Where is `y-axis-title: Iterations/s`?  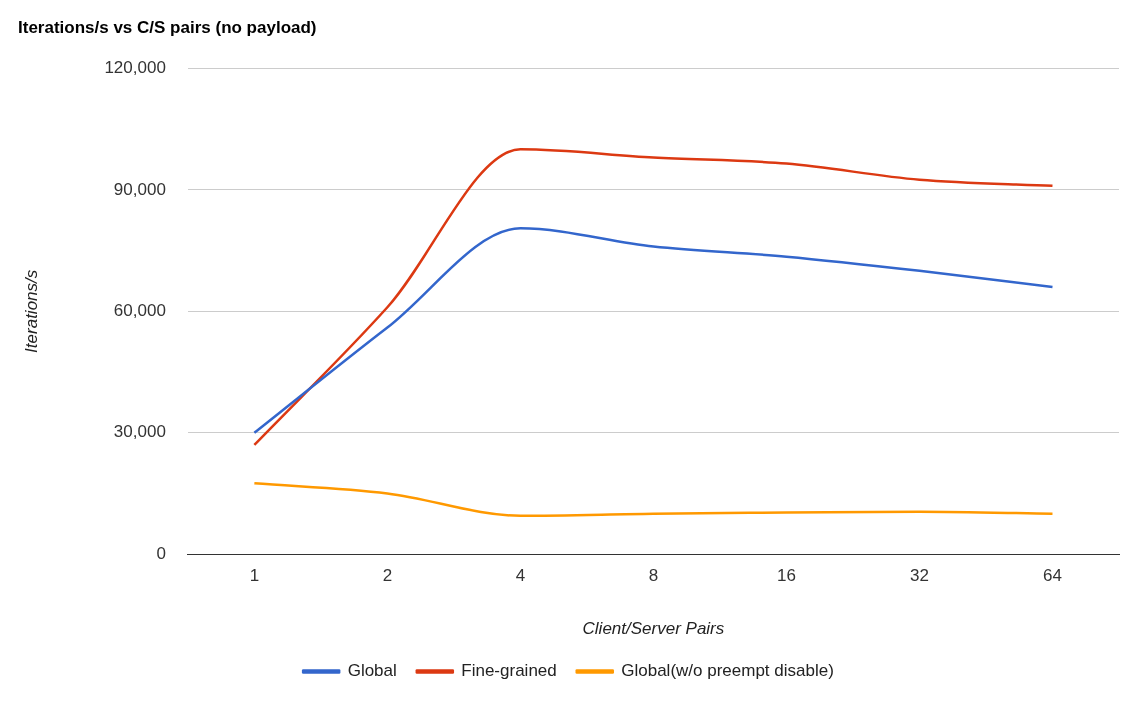 y-axis-title: Iterations/s is located at coordinates (31, 311).